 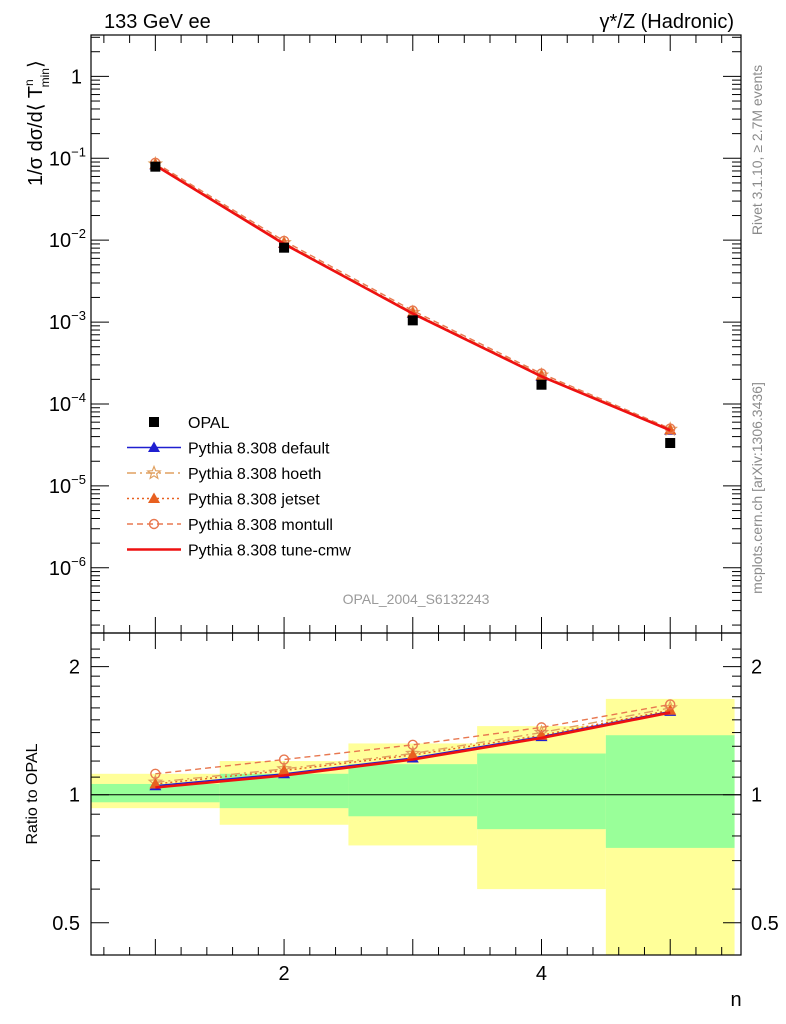 I want to click on legend-label-hoeth: Pythia 8.308 hoeth, so click(x=254, y=474).